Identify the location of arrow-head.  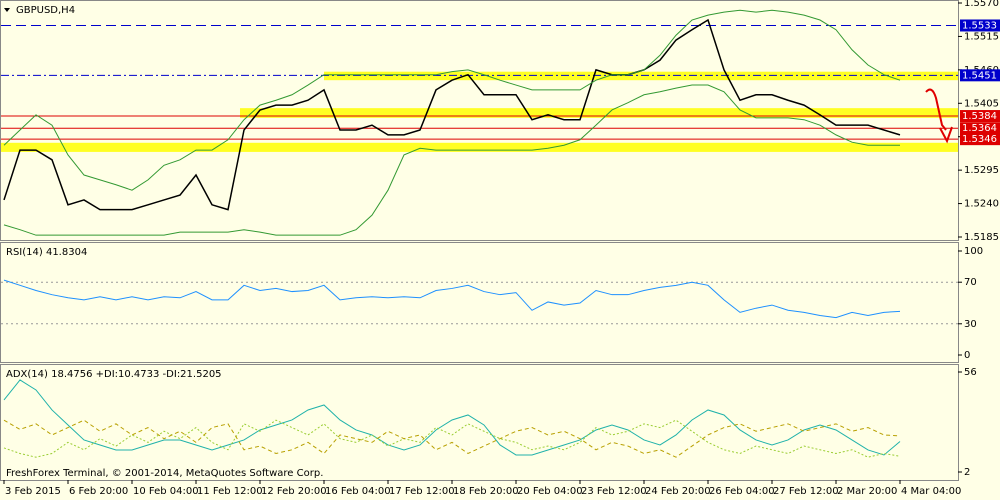
(946, 135).